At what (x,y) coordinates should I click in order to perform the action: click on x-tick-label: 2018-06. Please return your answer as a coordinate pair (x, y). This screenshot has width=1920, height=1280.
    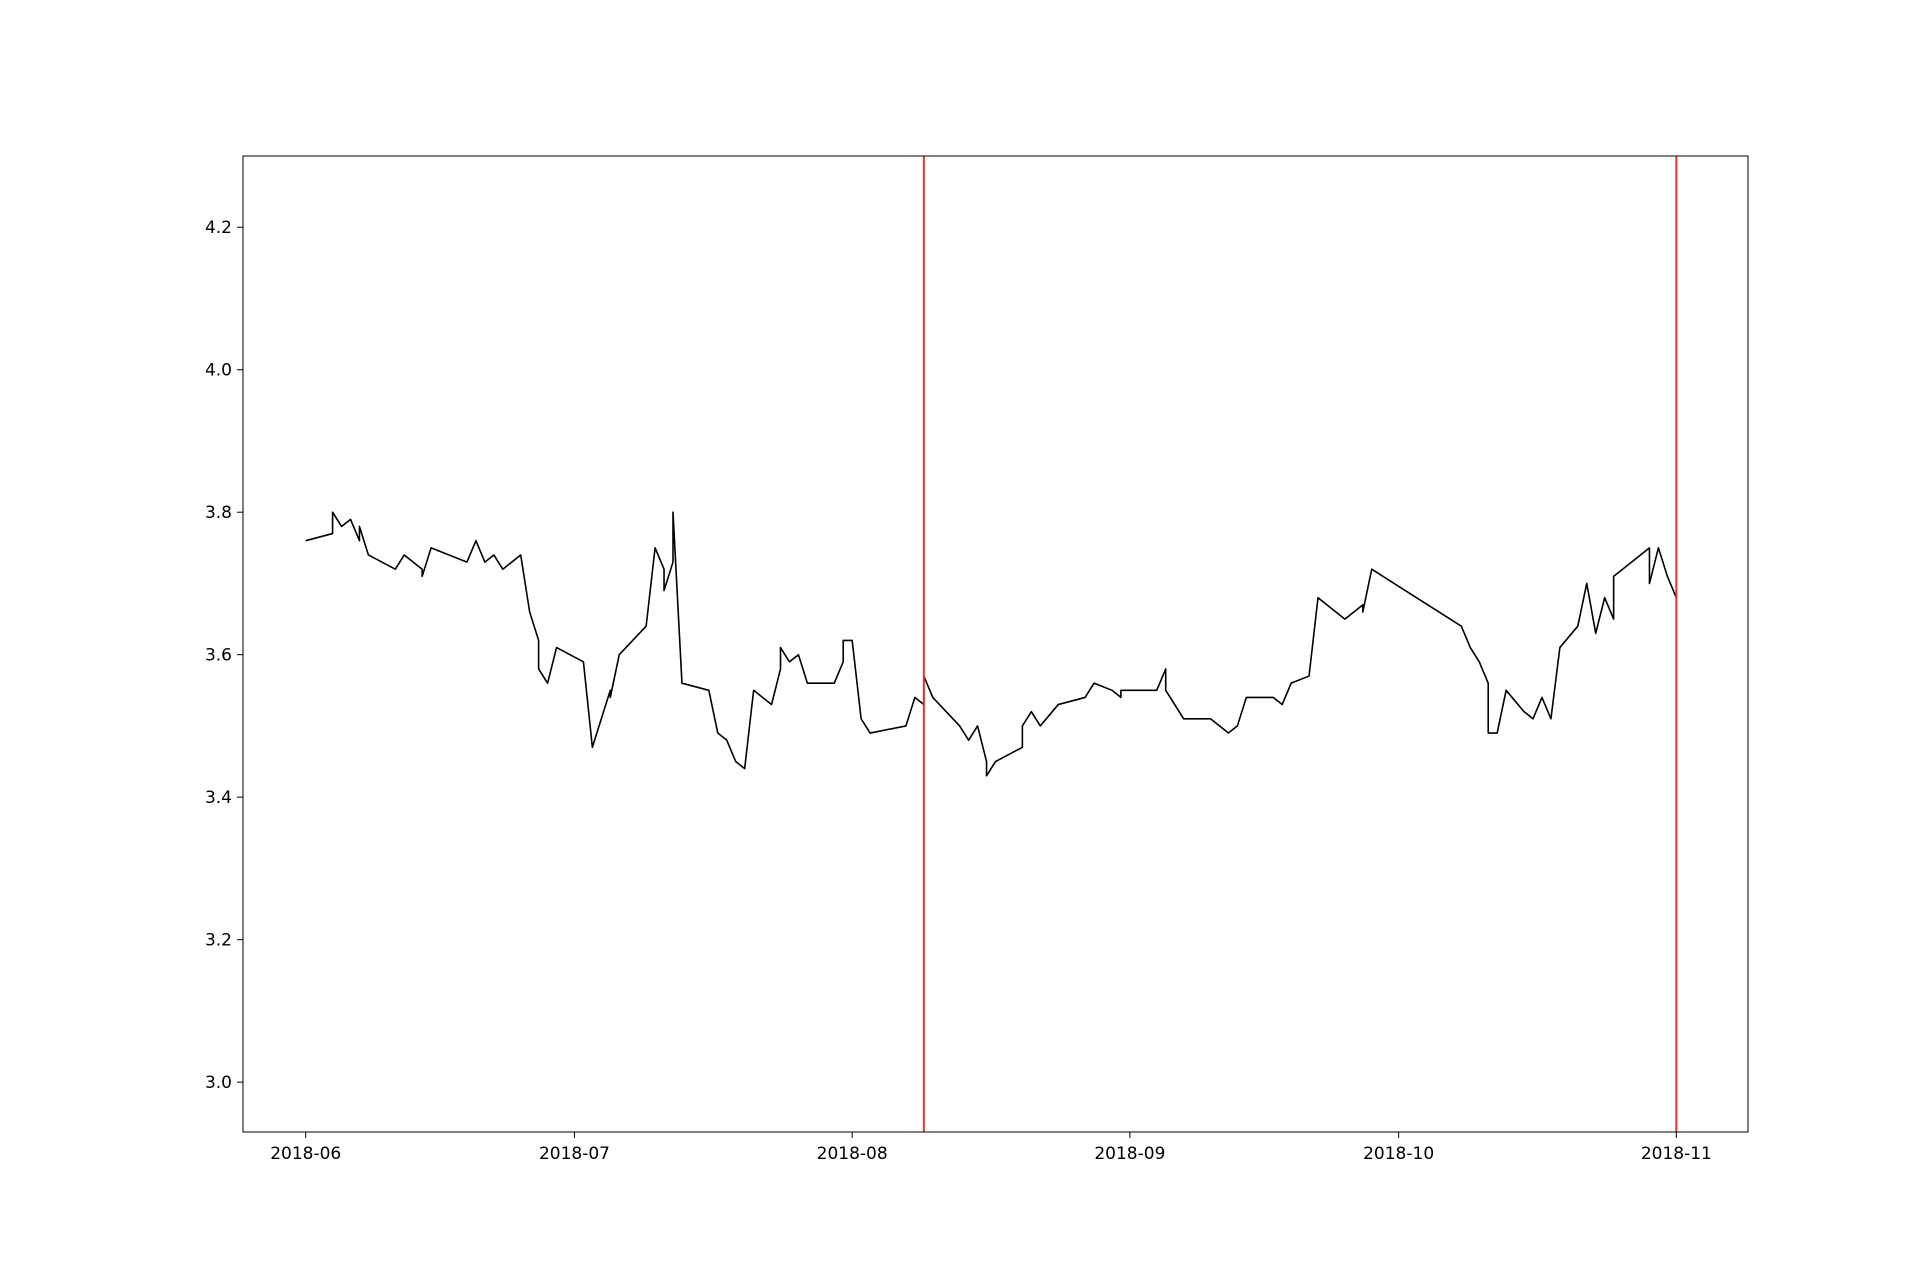
    Looking at the image, I should click on (305, 1154).